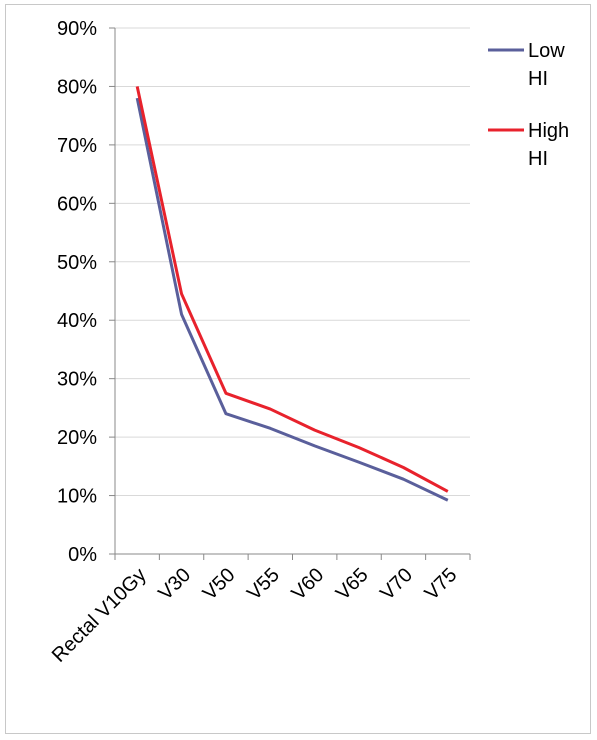  What do you see at coordinates (263, 584) in the screenshot?
I see `x-tick-label: V55` at bounding box center [263, 584].